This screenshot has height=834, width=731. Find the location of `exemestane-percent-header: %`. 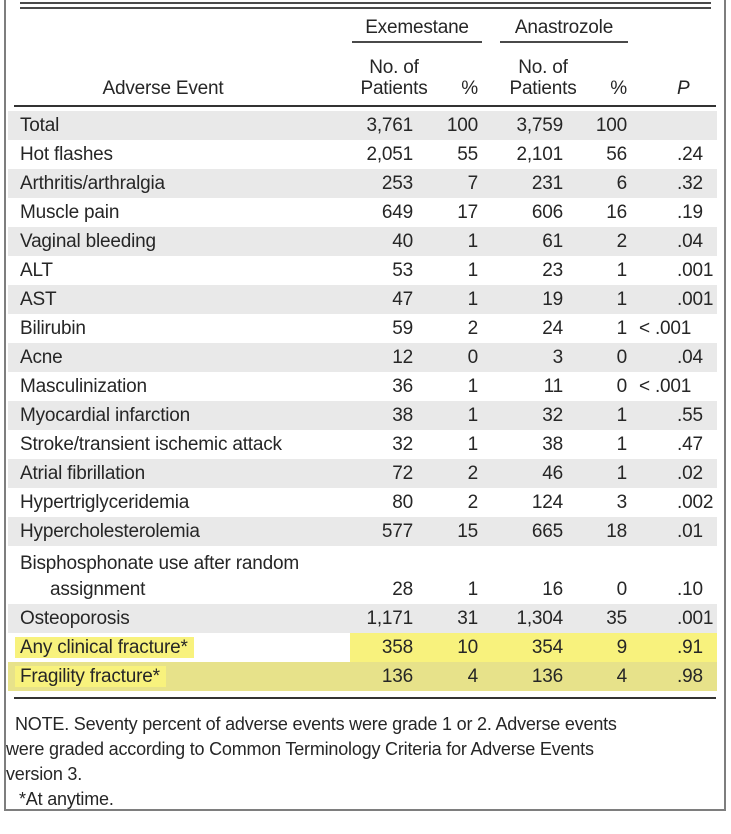

exemestane-percent-header: % is located at coordinates (469, 88).